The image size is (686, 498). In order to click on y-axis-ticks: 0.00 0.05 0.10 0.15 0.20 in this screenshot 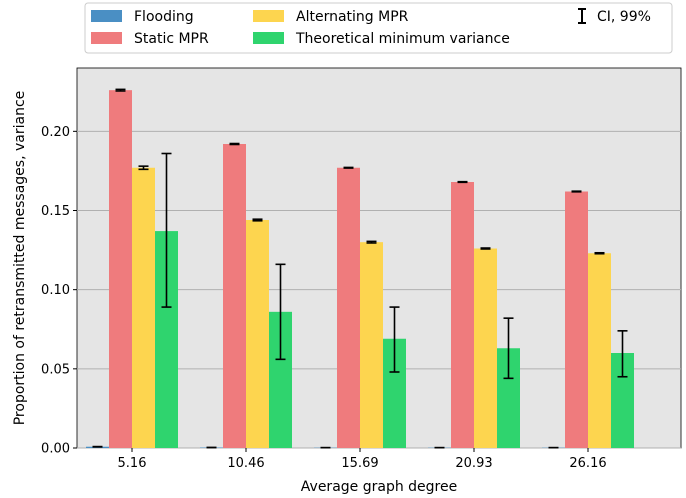, I will do `click(59, 291)`.